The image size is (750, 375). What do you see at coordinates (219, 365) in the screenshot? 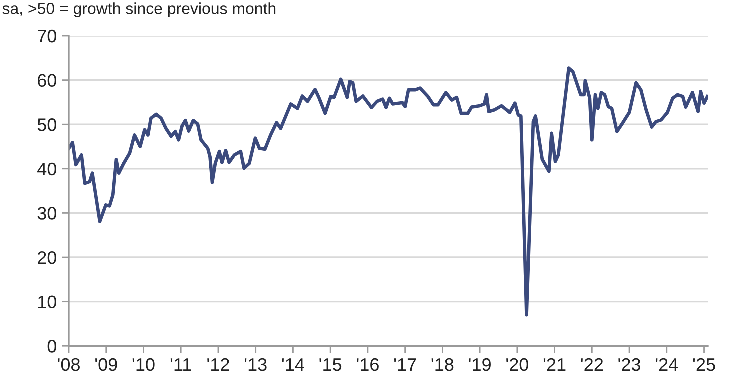
I see `x-tick-label: '12` at bounding box center [219, 365].